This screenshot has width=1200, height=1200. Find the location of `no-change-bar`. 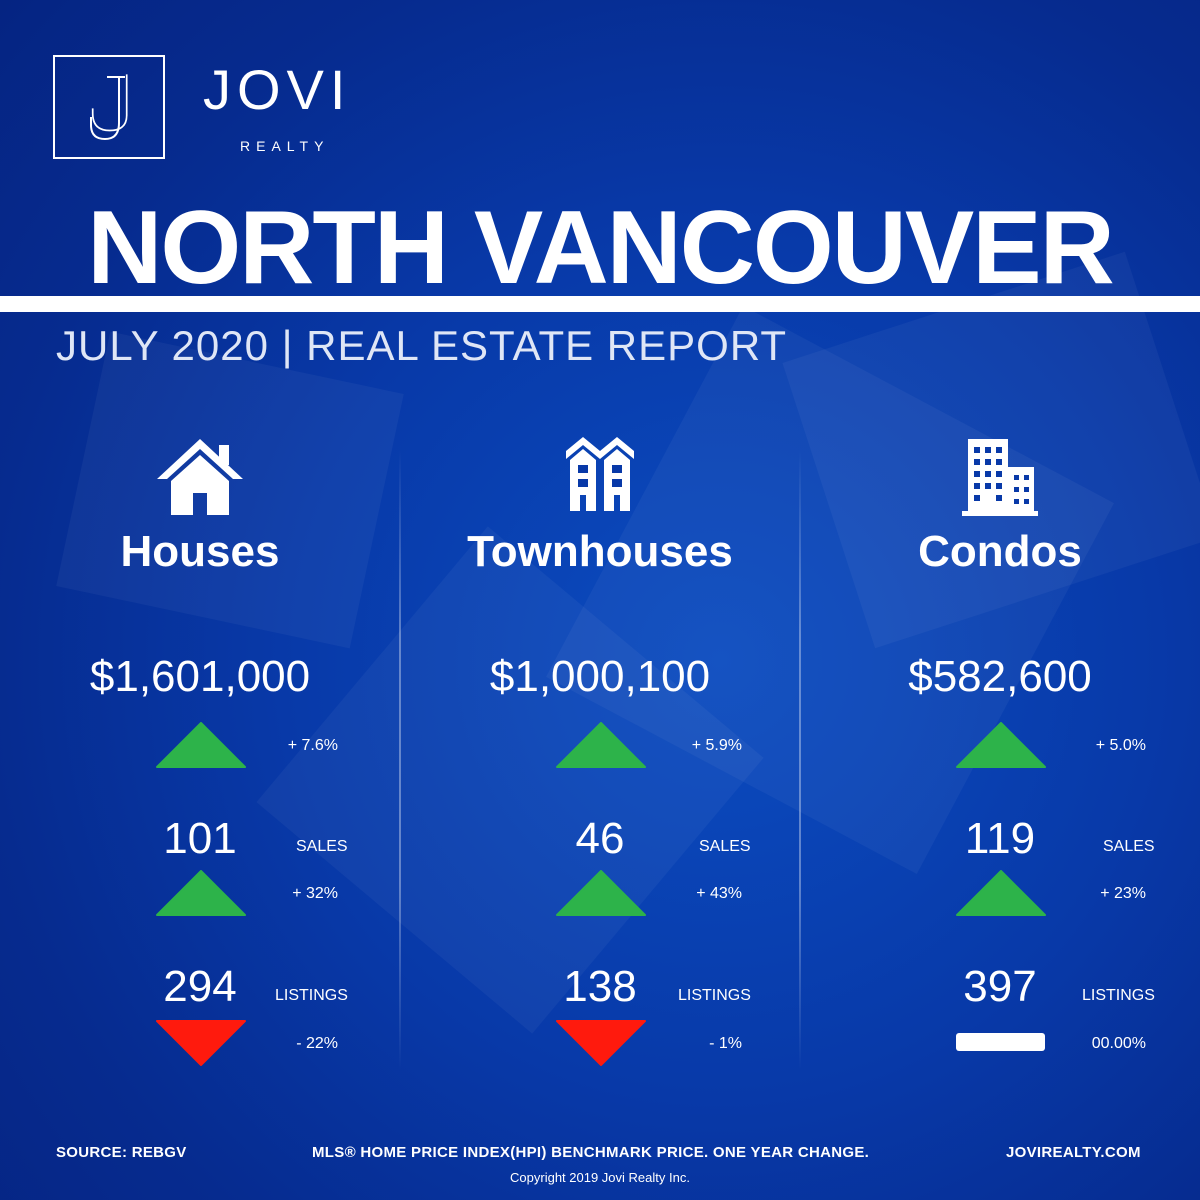

no-change-bar is located at coordinates (1000, 1042).